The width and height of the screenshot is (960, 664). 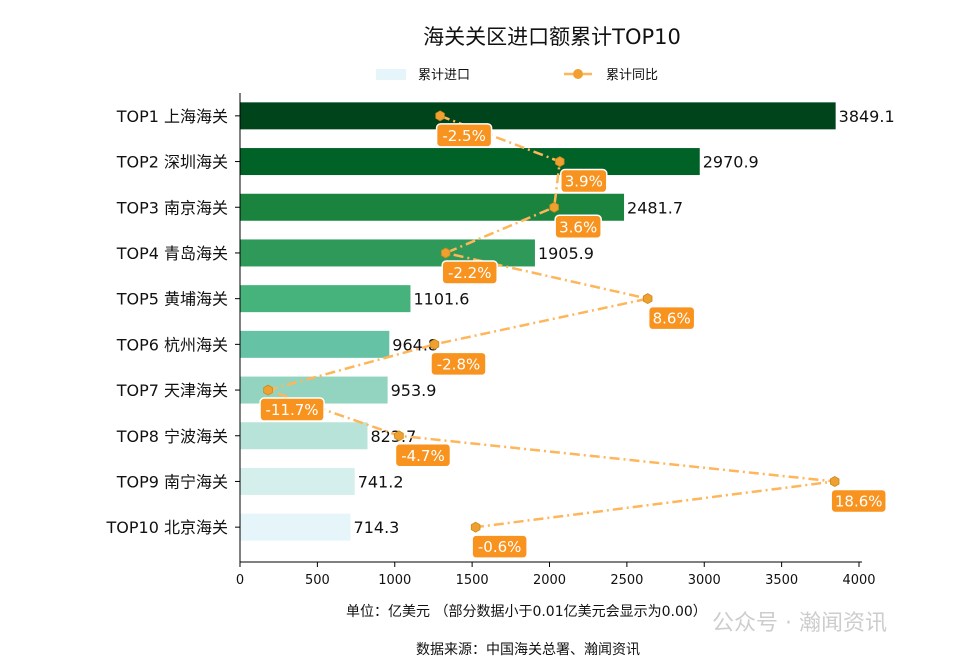 What do you see at coordinates (391, 74) in the screenshot?
I see `legend-swatch-bar` at bounding box center [391, 74].